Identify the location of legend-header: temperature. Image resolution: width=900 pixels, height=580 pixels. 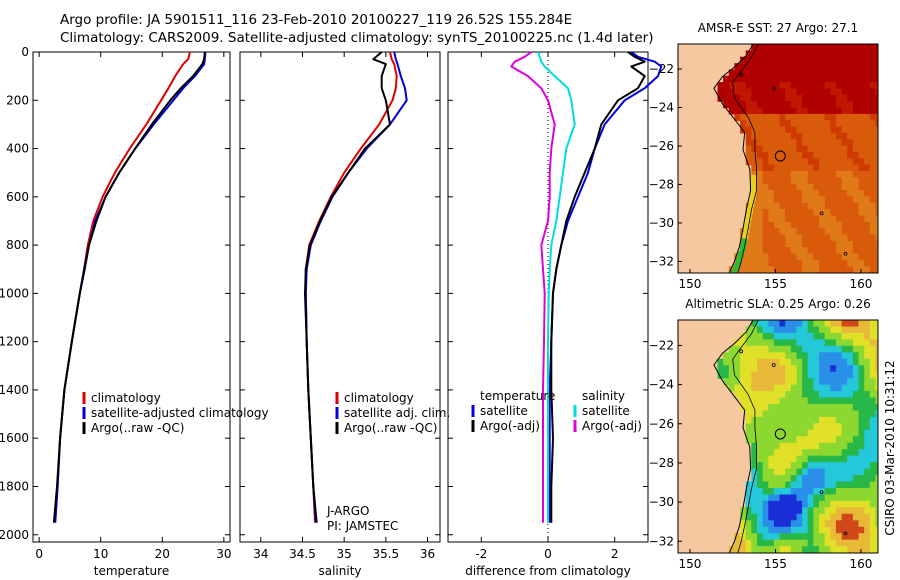
(517, 396).